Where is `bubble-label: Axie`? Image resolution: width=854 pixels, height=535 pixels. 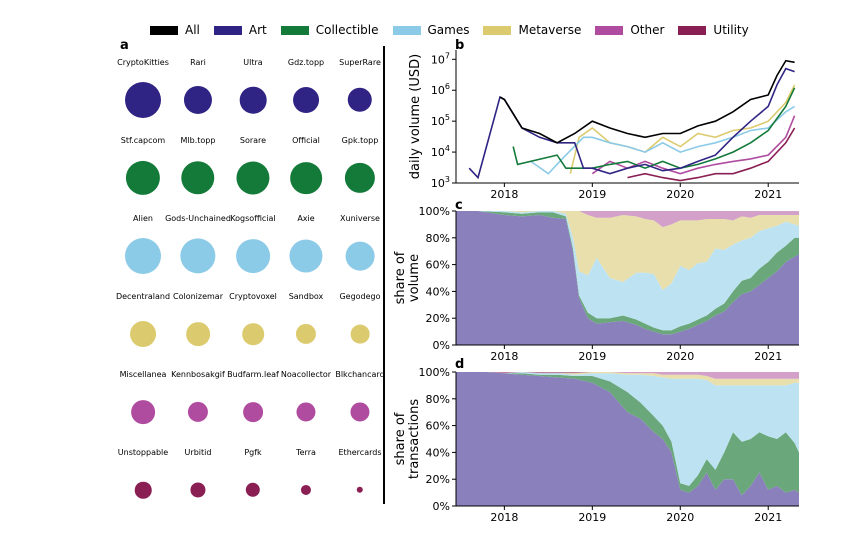 bubble-label: Axie is located at coordinates (306, 218).